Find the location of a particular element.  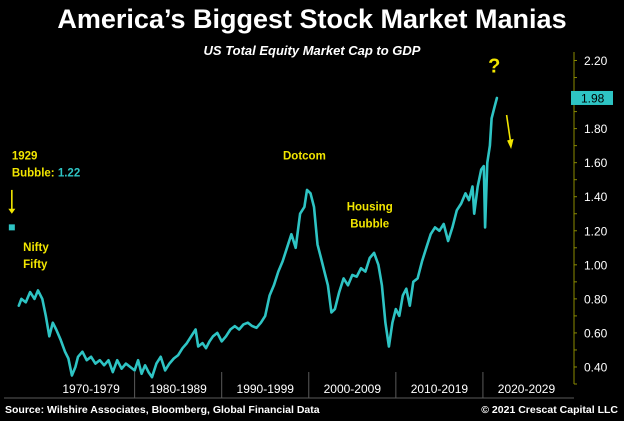

y-tick-label: 0.60 is located at coordinates (596, 333).